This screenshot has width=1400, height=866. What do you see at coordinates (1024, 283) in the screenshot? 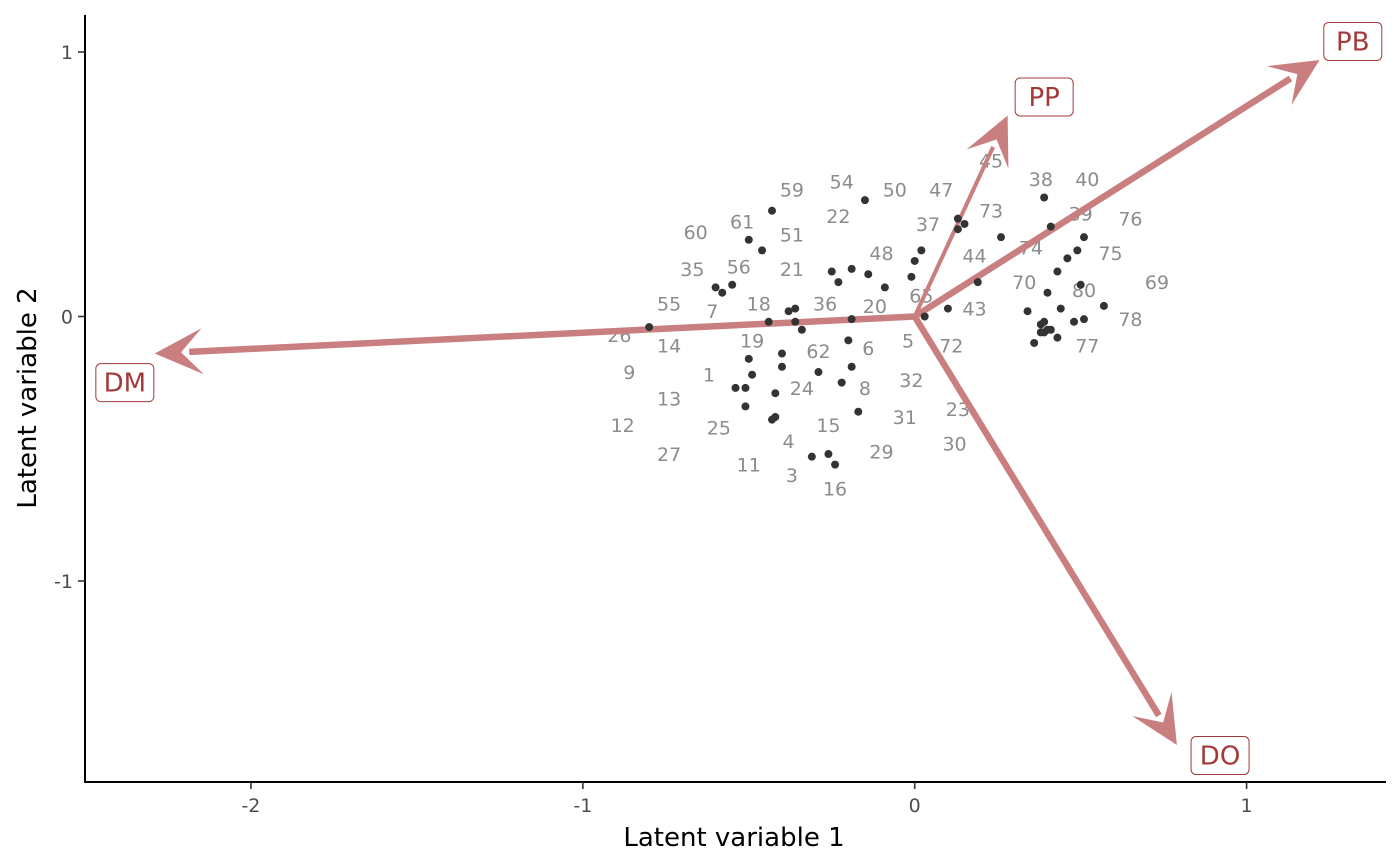
I see `site-label: 70` at bounding box center [1024, 283].